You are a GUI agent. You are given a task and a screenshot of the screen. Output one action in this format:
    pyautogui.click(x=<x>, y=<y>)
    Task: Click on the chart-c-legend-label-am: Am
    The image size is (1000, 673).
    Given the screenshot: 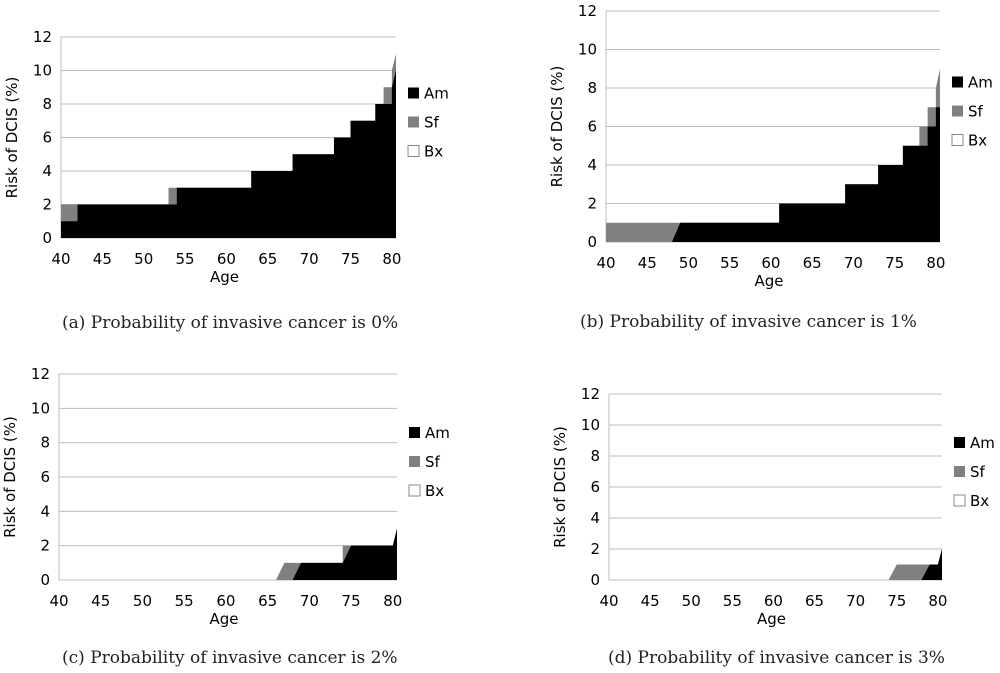 What is the action you would take?
    pyautogui.click(x=437, y=433)
    